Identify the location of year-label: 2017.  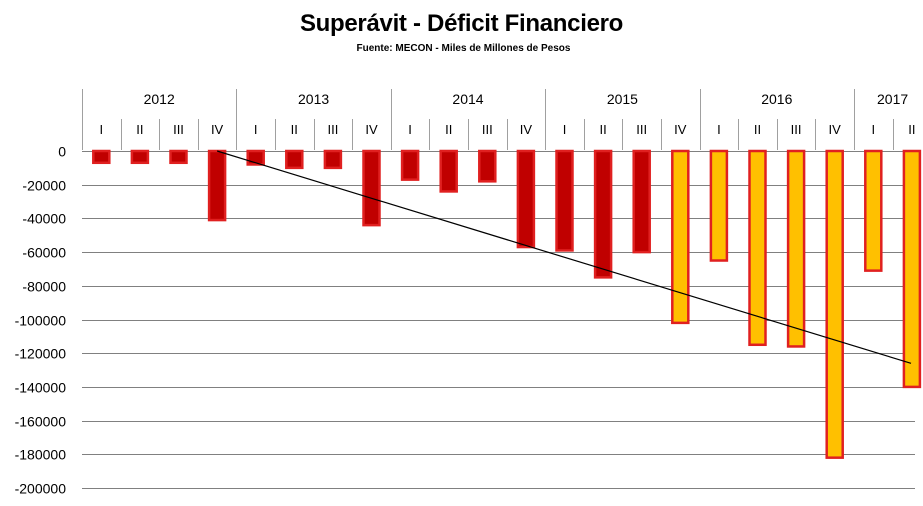
(892, 99).